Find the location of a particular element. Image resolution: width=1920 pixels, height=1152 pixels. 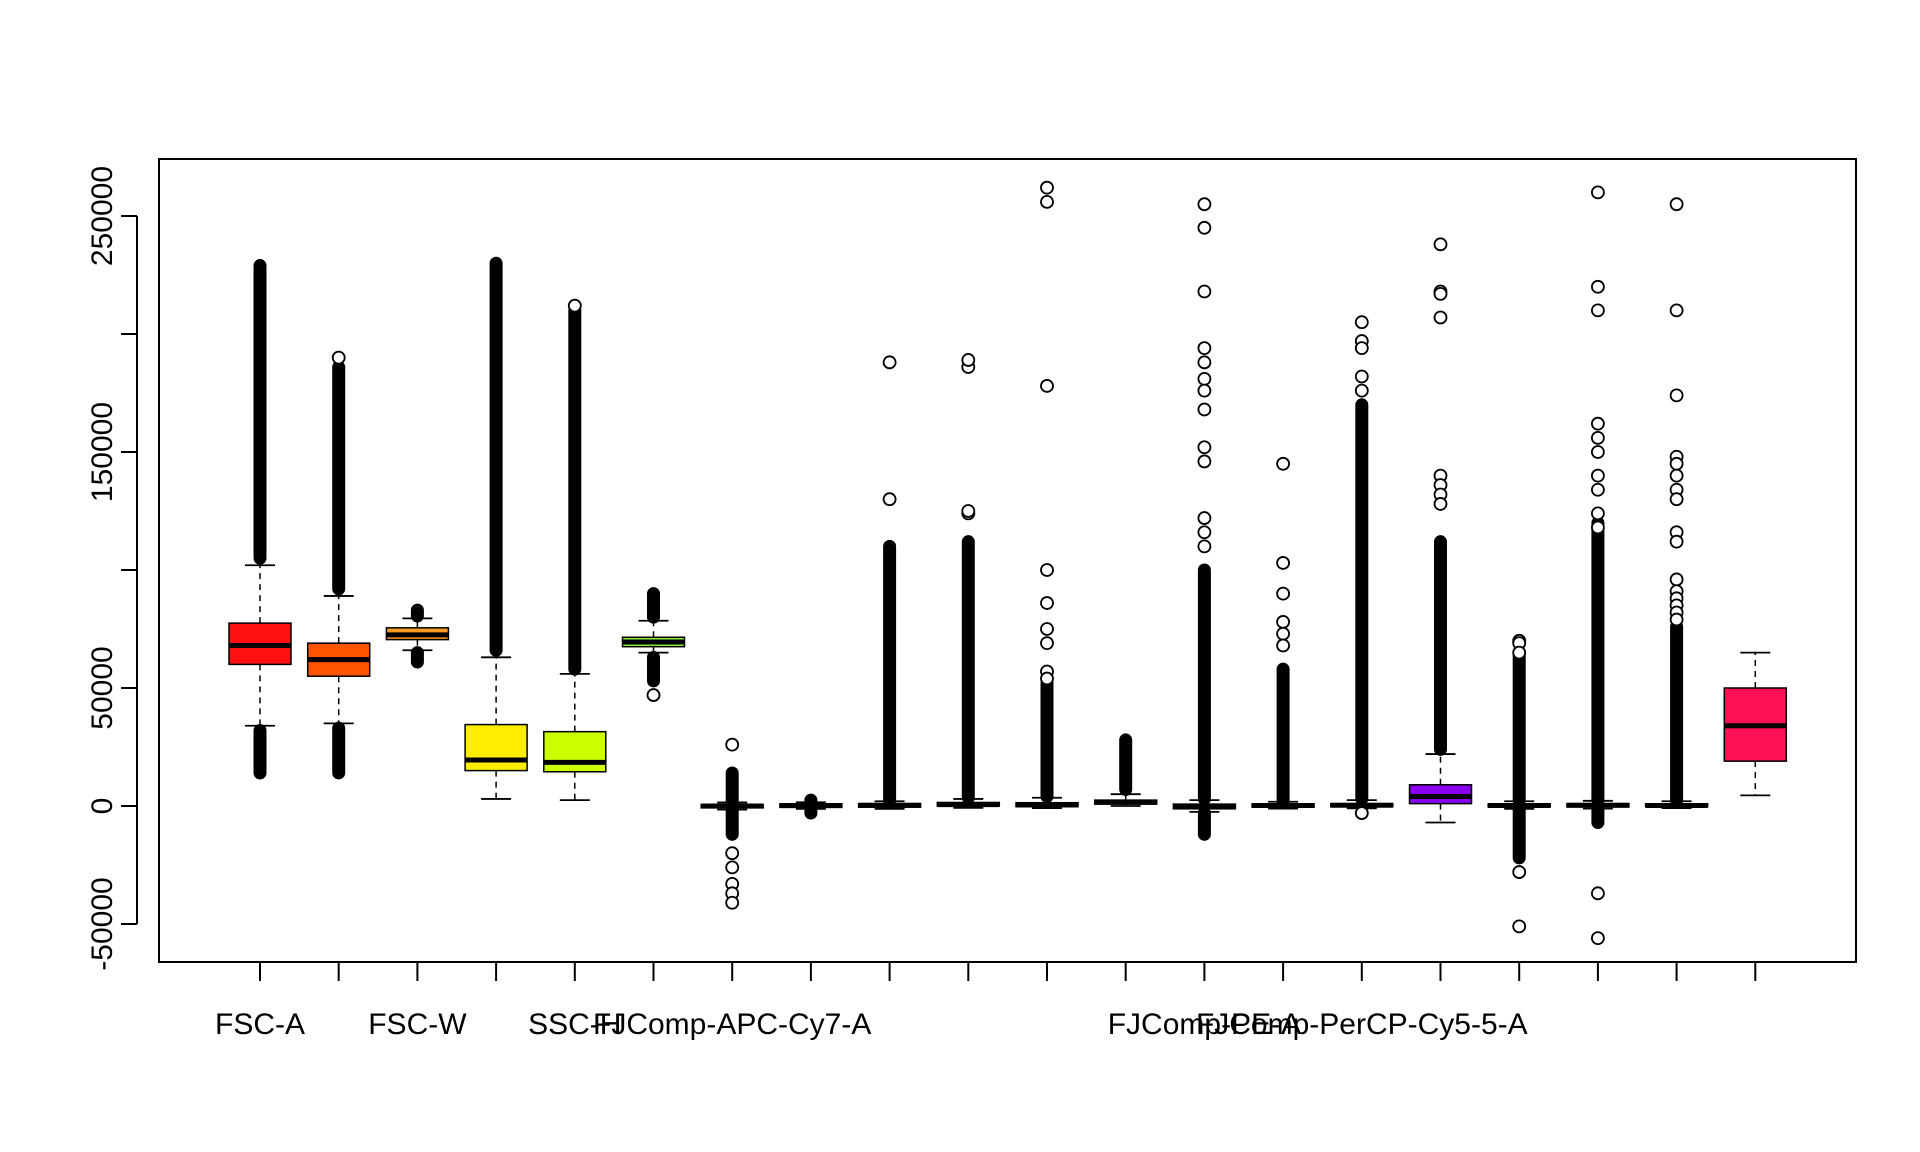

x-tick-label: SSC-H is located at coordinates (574, 1024).